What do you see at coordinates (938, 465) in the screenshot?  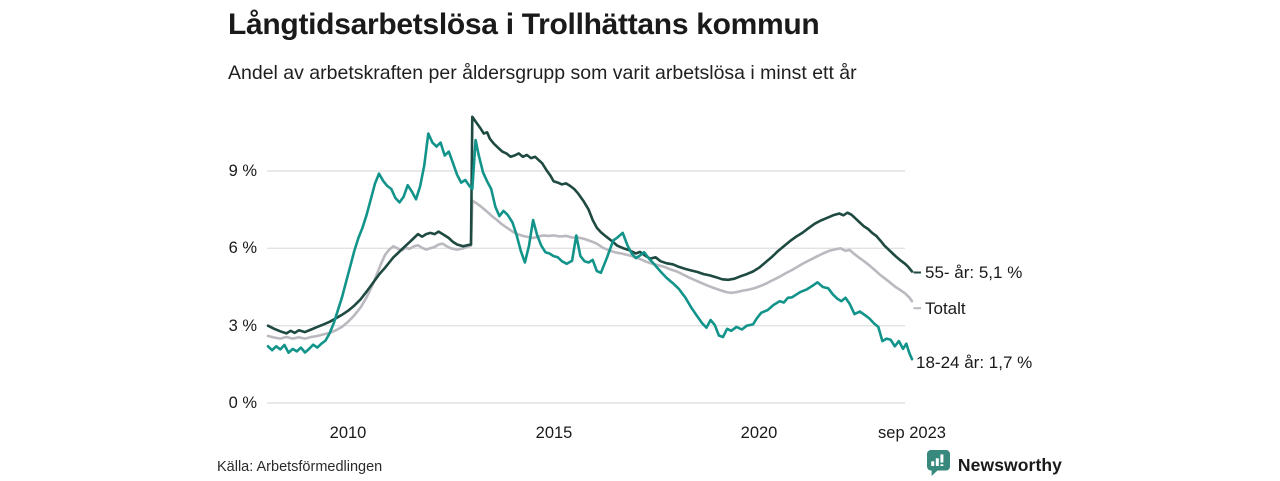 I see `newsworthy-logo-icon` at bounding box center [938, 465].